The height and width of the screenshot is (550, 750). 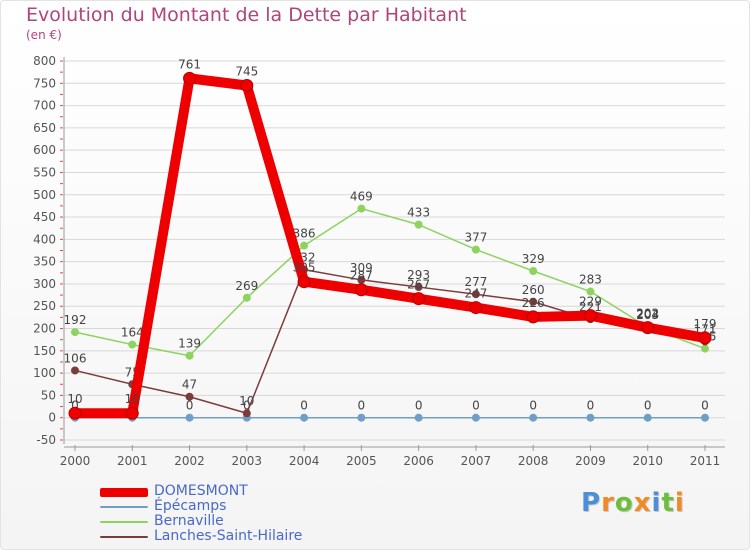 I want to click on data-label-bernaville: 139, so click(x=189, y=344).